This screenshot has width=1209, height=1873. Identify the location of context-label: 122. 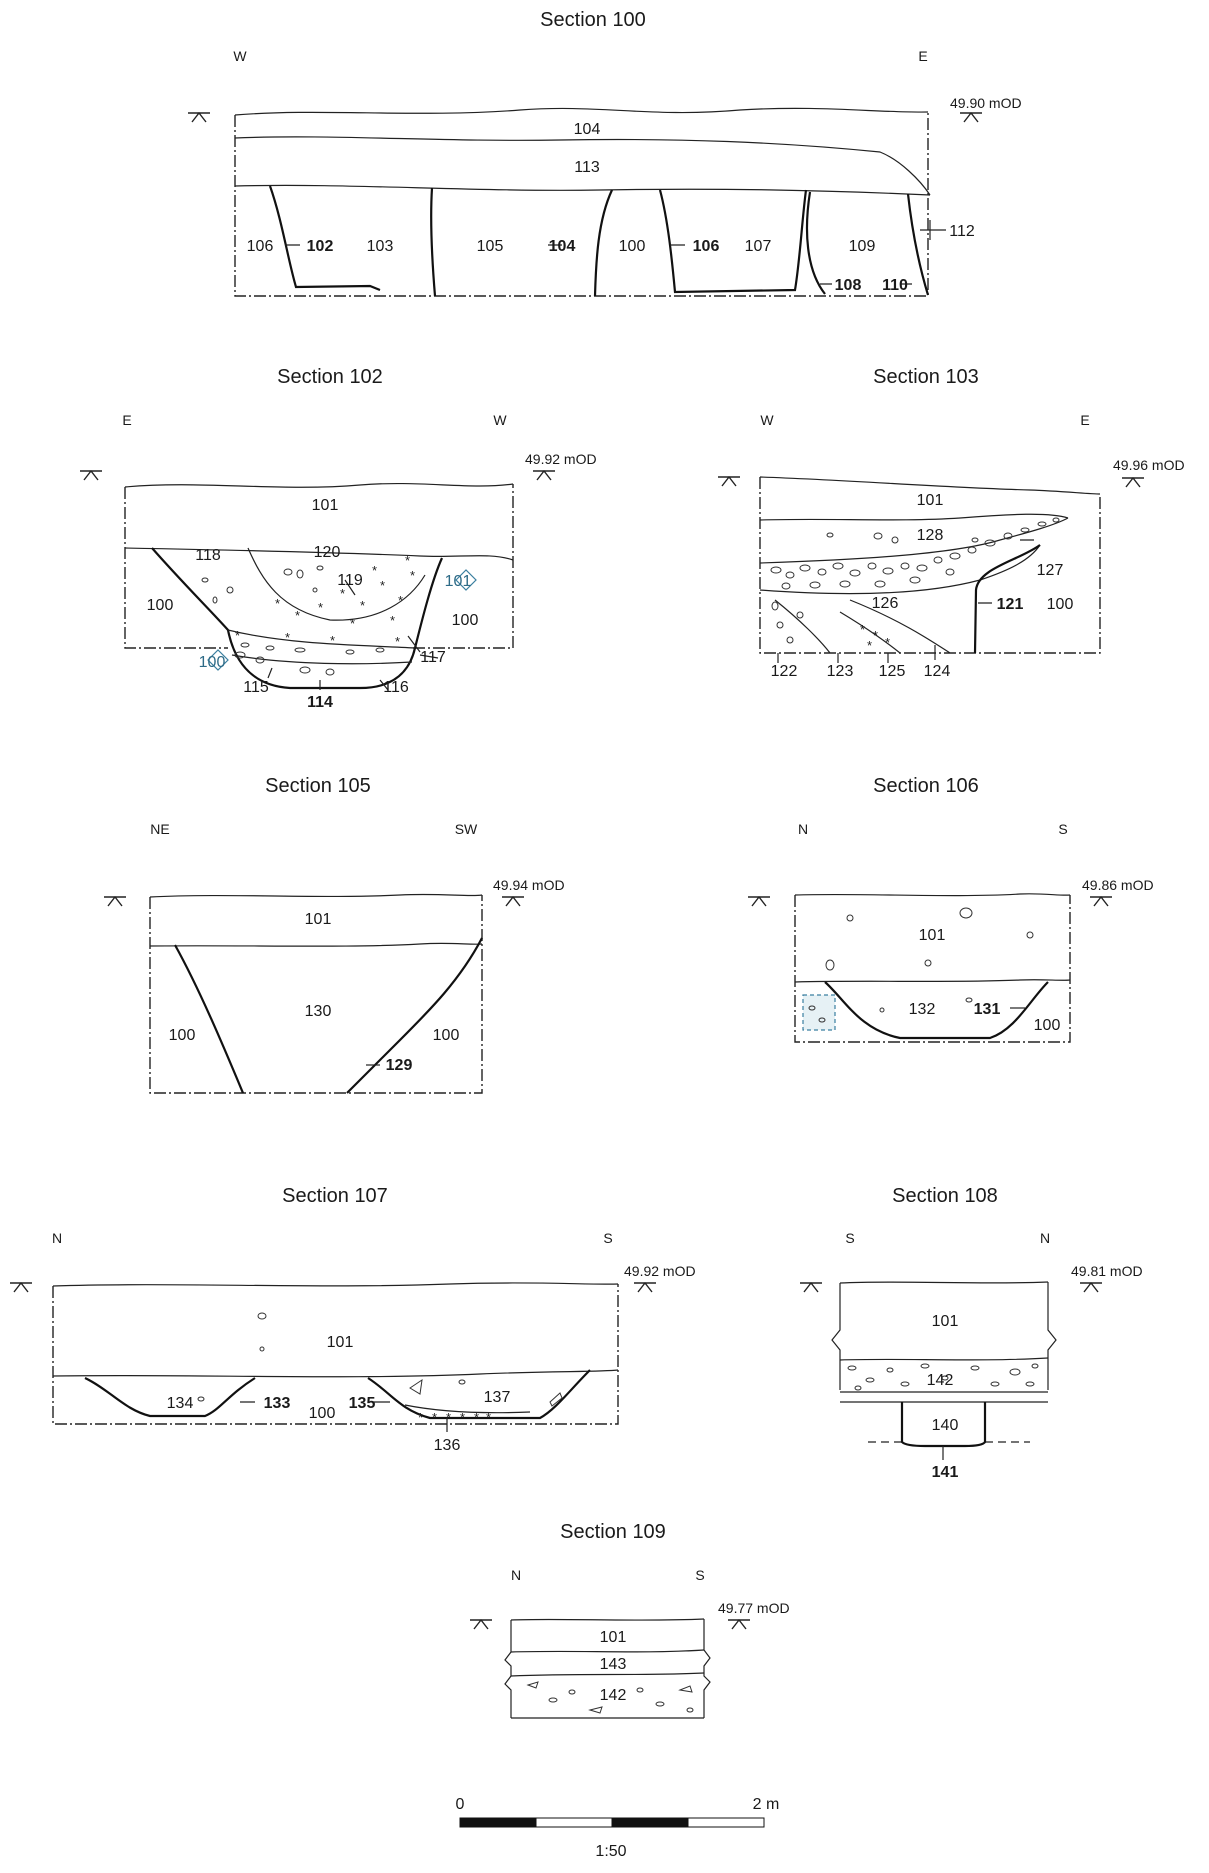
(784, 671).